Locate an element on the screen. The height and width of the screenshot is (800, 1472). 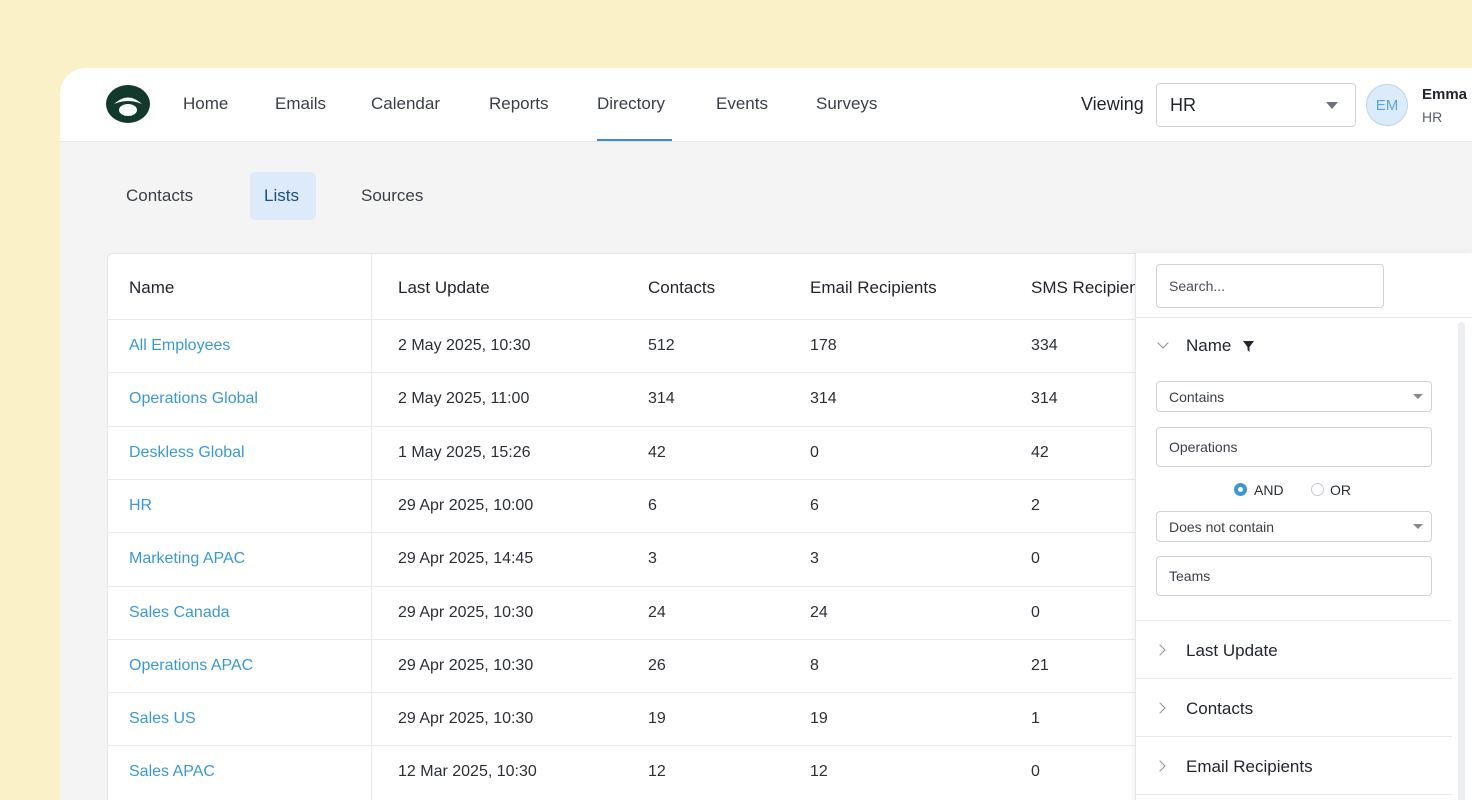
section-title: Last Update is located at coordinates (1232, 650).